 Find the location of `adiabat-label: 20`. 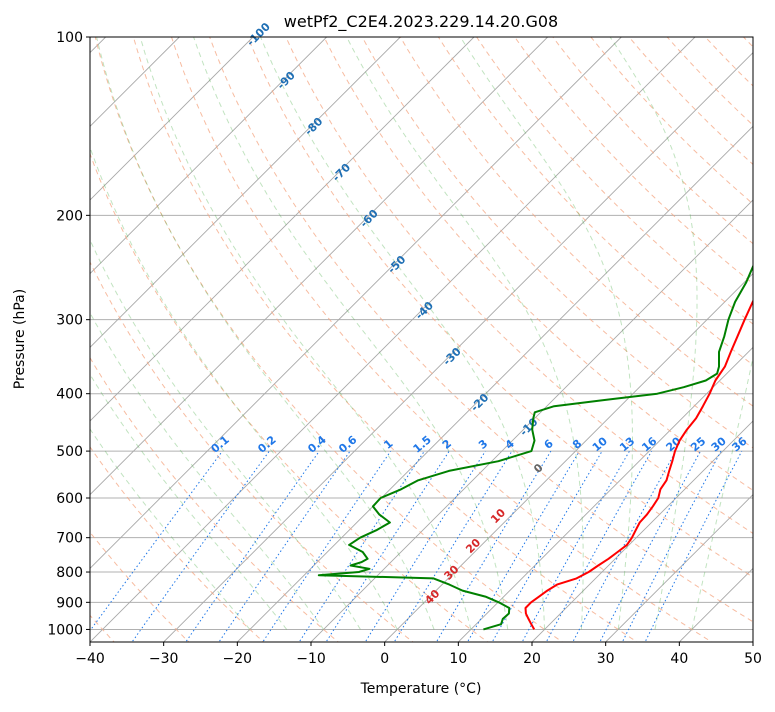

adiabat-label: 20 is located at coordinates (473, 546).